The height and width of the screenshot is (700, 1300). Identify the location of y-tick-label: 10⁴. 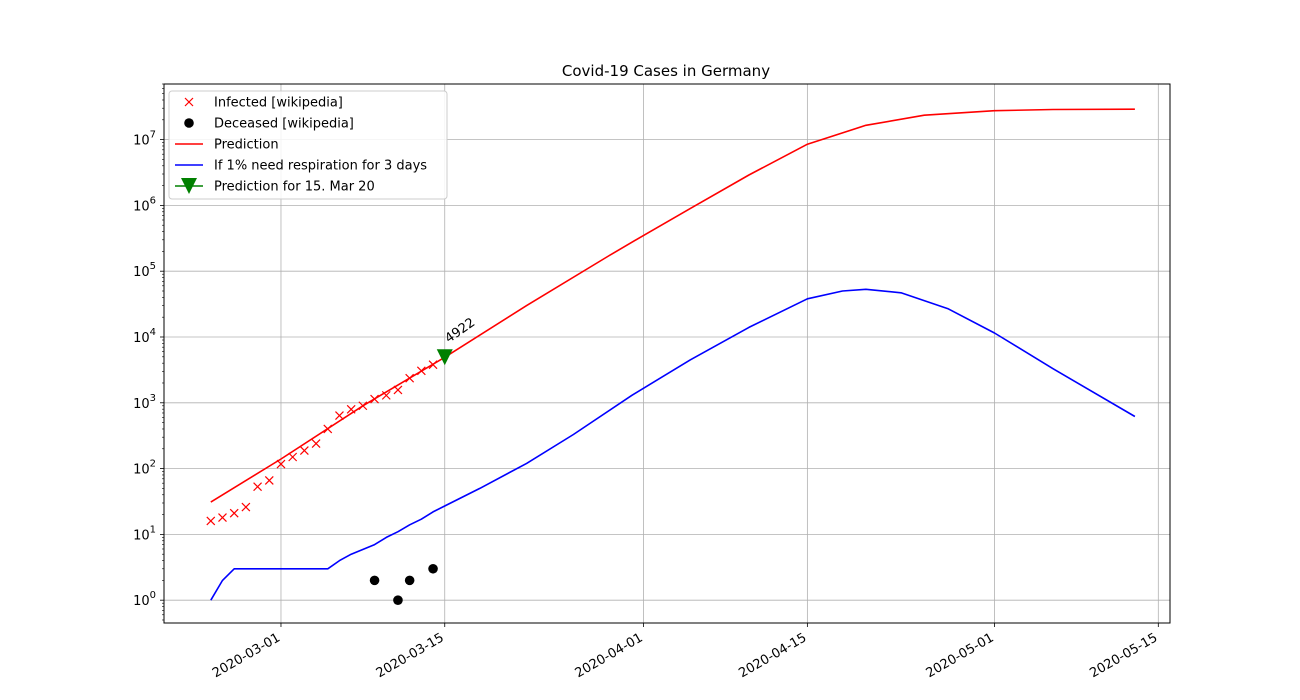
(144, 336).